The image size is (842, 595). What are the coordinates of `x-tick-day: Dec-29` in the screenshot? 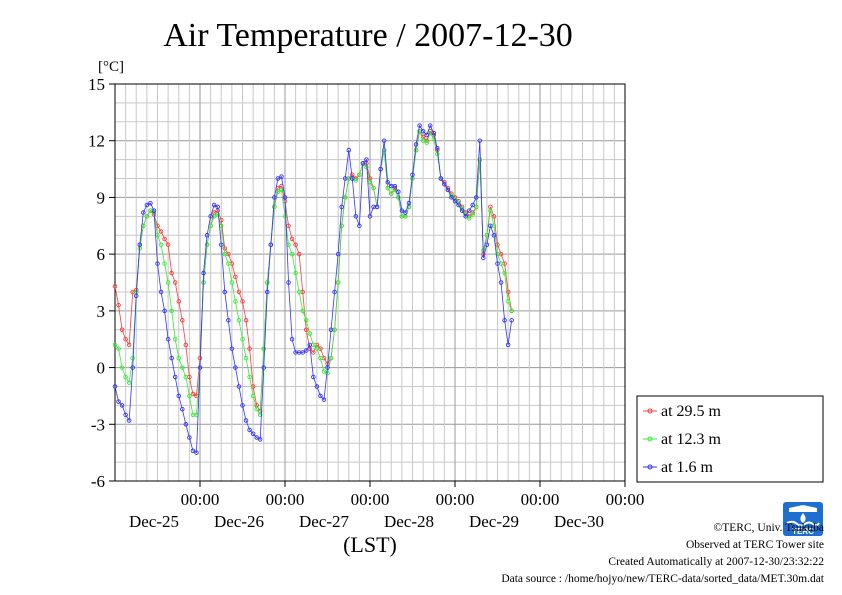 It's located at (494, 521).